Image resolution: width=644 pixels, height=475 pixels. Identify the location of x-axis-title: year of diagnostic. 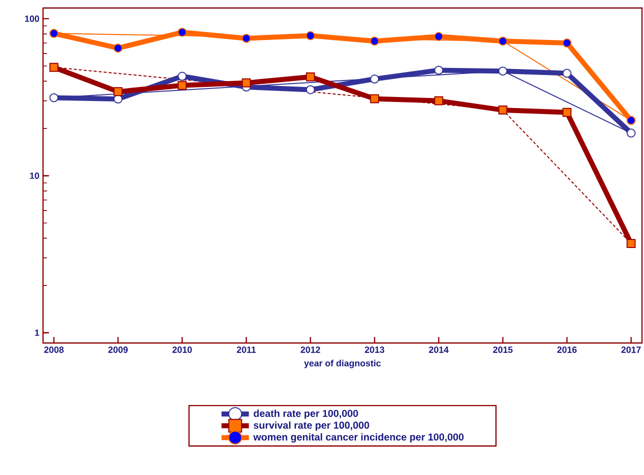
(342, 364).